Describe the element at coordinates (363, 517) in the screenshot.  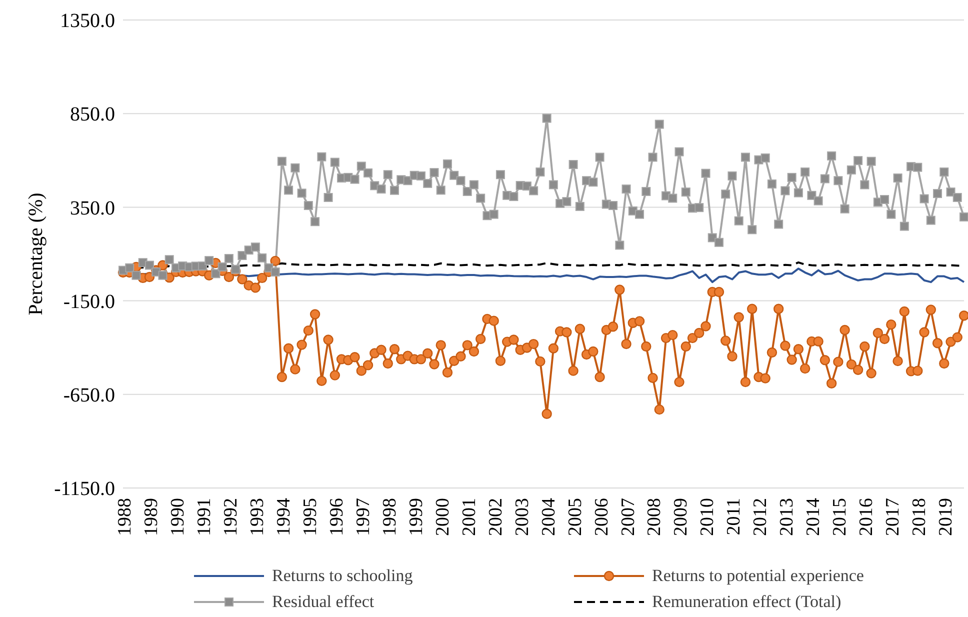
I see `x-tick-label: 1997` at that location.